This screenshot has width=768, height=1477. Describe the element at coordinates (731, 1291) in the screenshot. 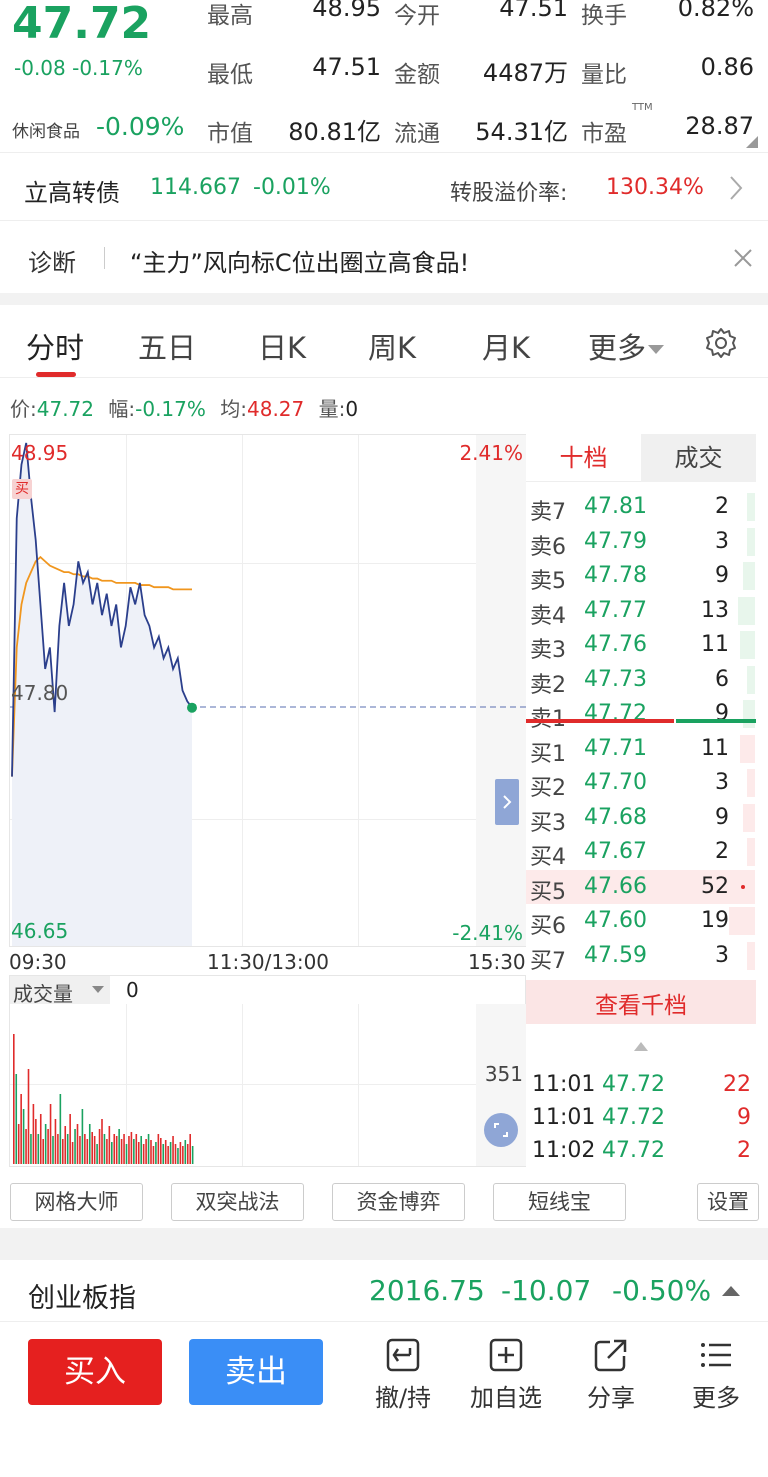

I see `expand-up-icon` at that location.